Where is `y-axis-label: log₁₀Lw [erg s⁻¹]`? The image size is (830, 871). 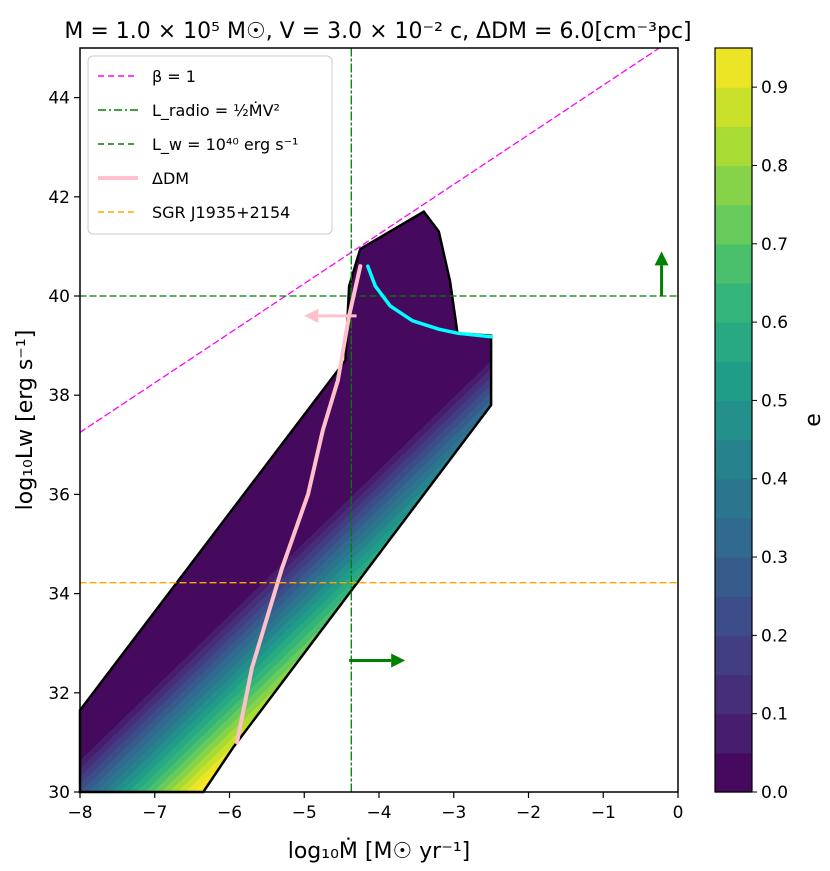
y-axis-label: log₁₀Lw [erg s⁻¹] is located at coordinates (25, 420).